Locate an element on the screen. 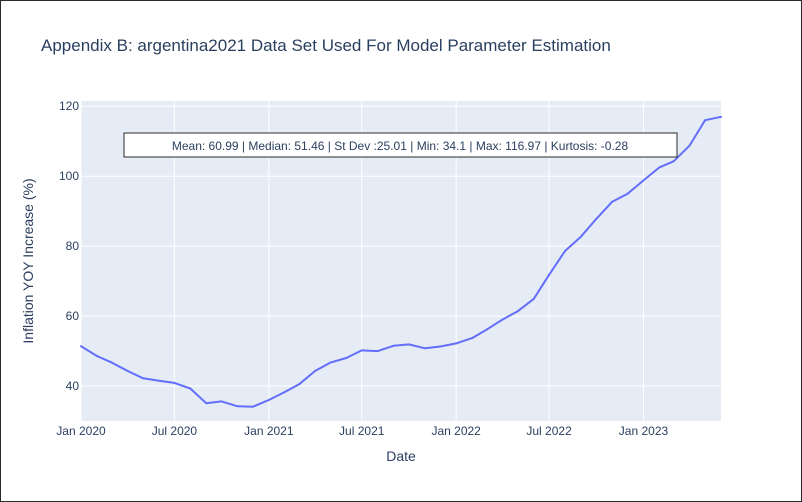  y-tick-label: 40 is located at coordinates (73, 386).